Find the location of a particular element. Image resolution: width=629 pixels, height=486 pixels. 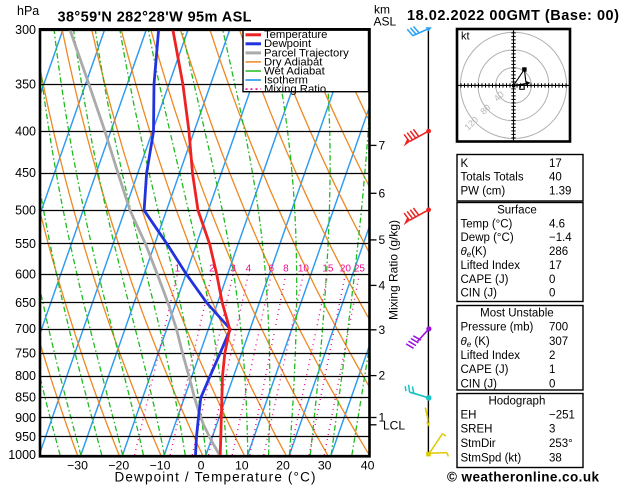

svg-text: SREH is located at coordinates (477, 430).